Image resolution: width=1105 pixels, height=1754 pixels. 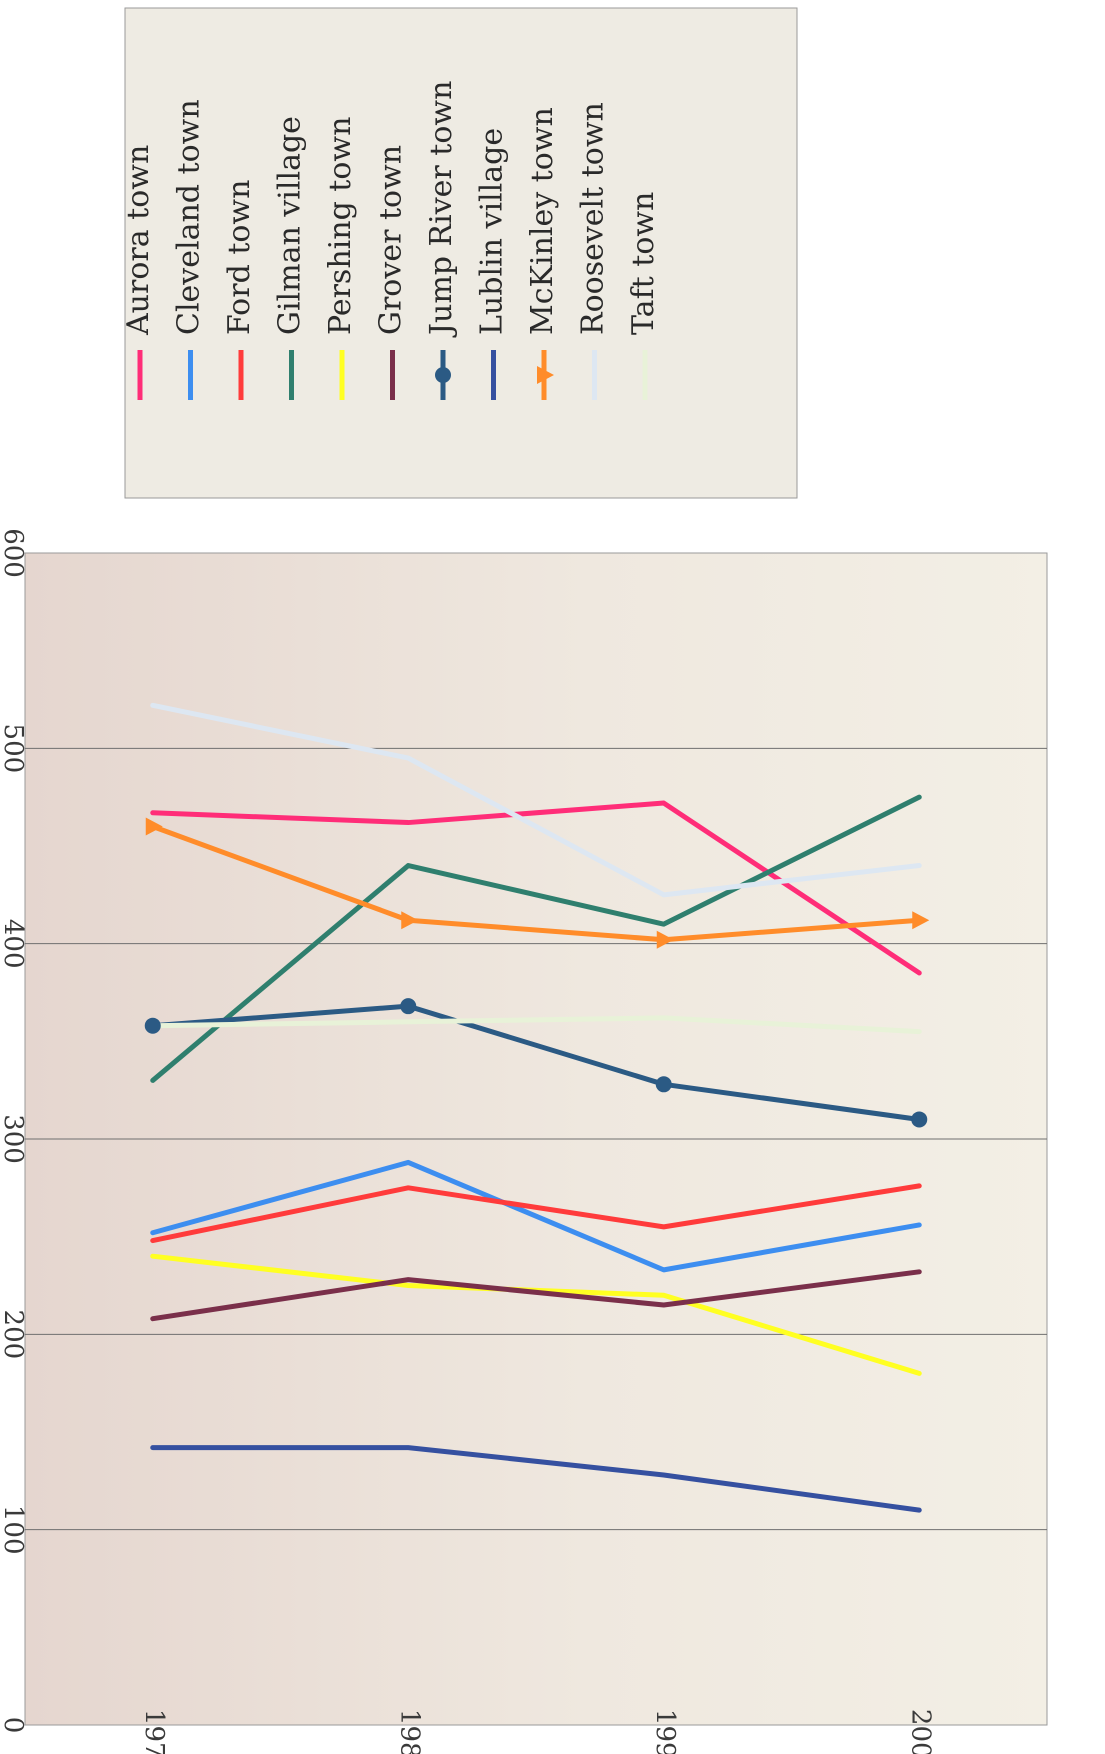 I want to click on x-tick-label: 1970, so click(x=154, y=1731).